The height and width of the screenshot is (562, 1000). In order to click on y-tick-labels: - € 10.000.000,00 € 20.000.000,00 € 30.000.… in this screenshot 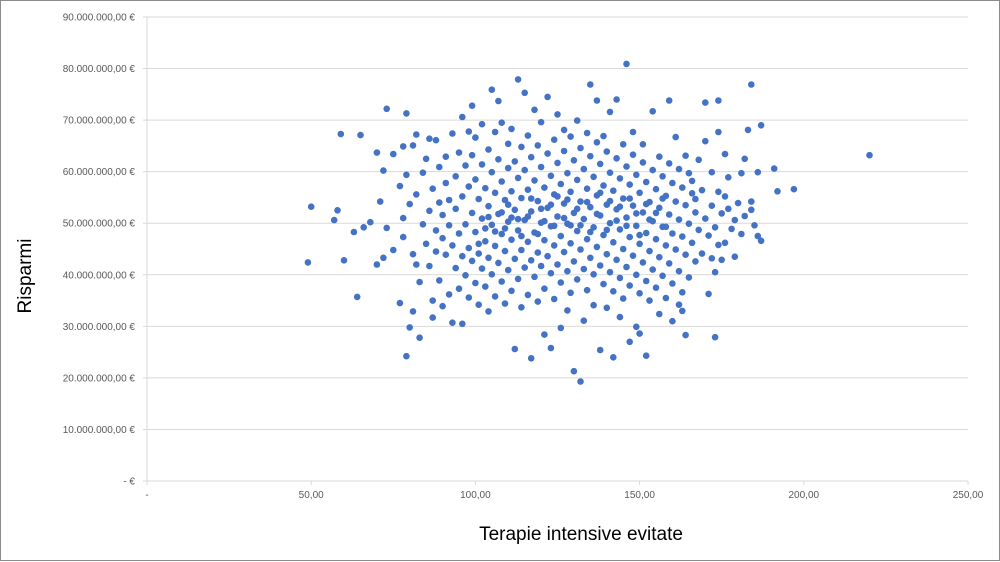, I will do `click(99, 250)`.